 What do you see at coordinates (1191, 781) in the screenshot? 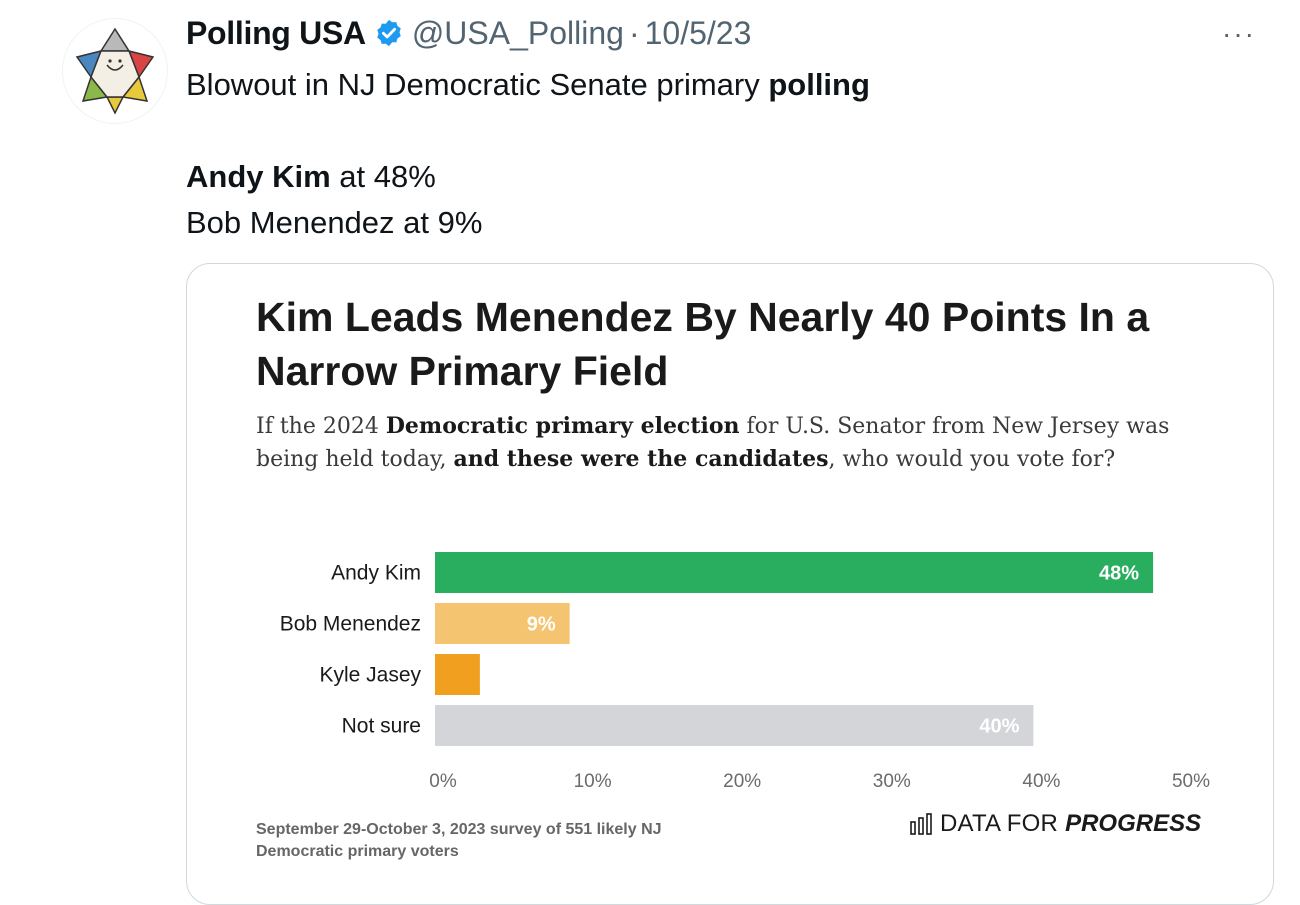
I see `x-tick-label: 50%` at bounding box center [1191, 781].